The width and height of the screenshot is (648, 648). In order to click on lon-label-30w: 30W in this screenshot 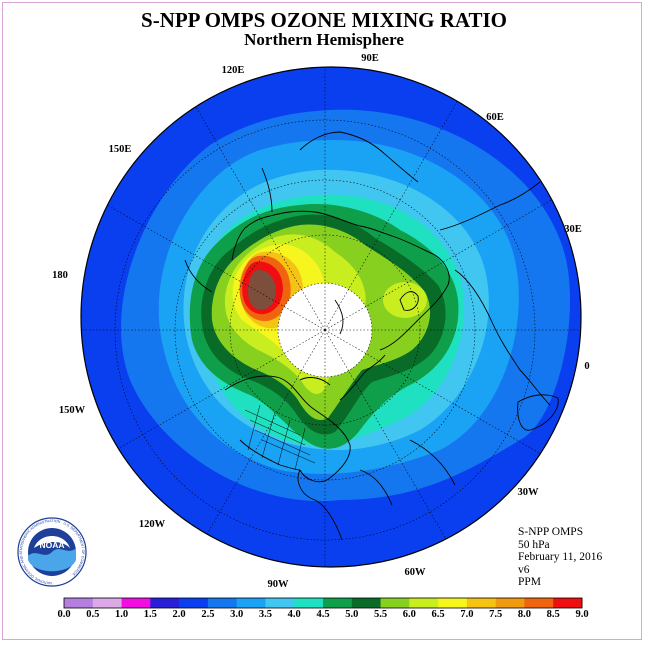, I will do `click(529, 492)`.